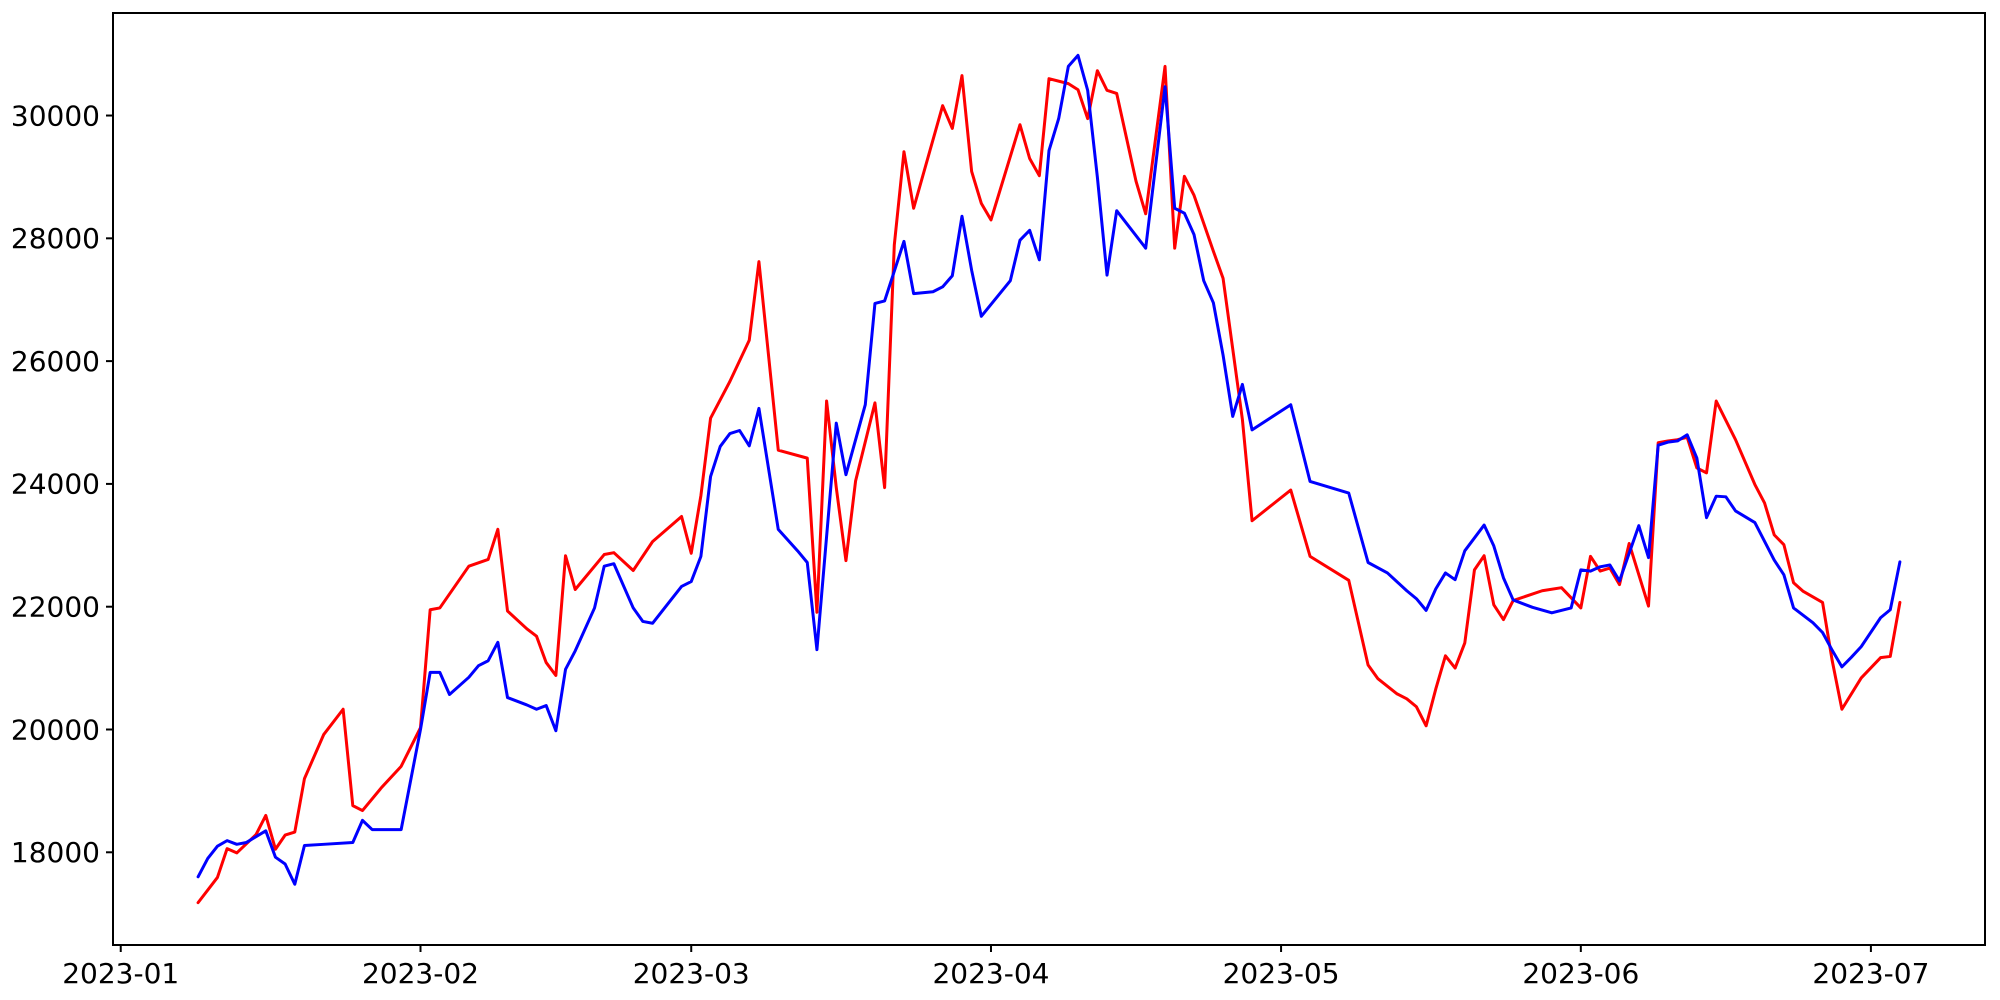  Describe the element at coordinates (1580, 973) in the screenshot. I see `x-axis-tick-label: 2023-06` at that location.